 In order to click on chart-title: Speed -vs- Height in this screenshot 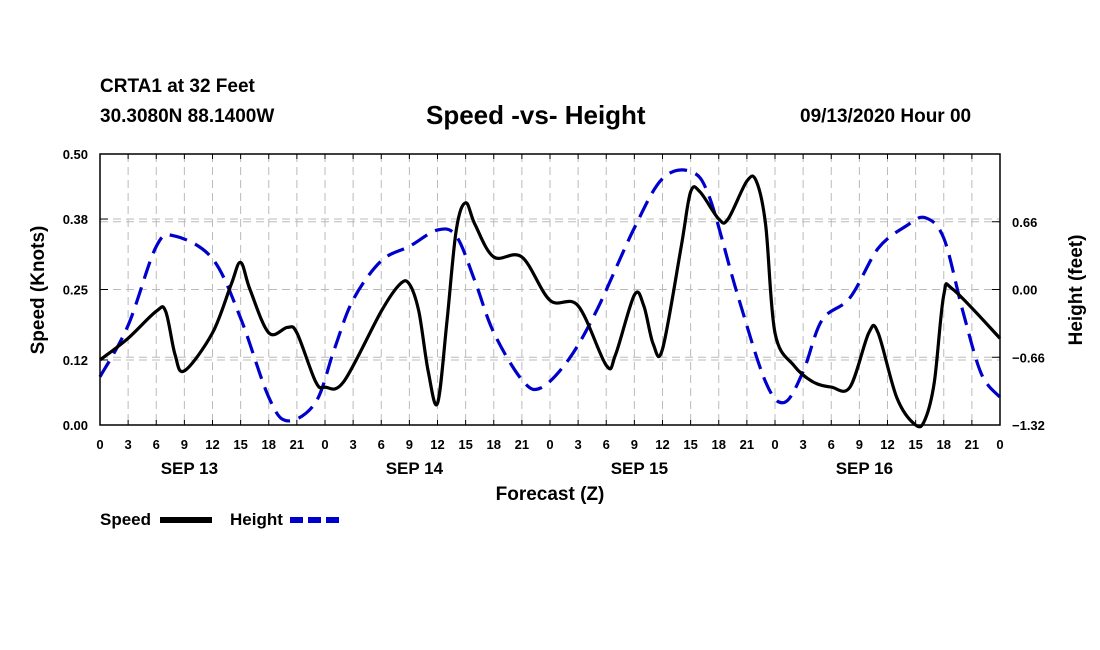, I will do `click(536, 115)`.